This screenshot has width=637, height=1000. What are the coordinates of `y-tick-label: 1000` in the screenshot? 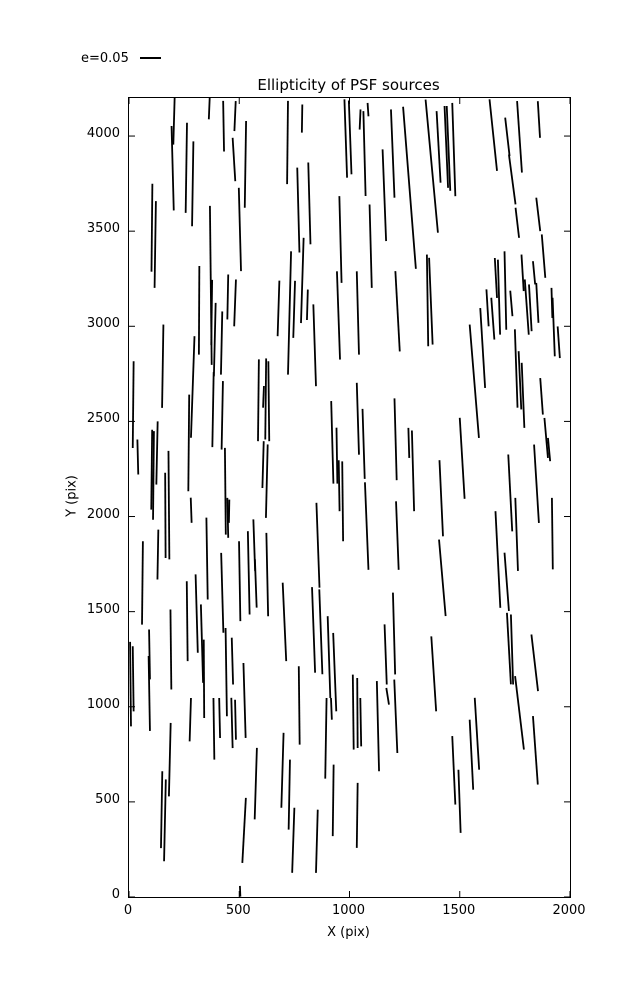 It's located at (103, 704).